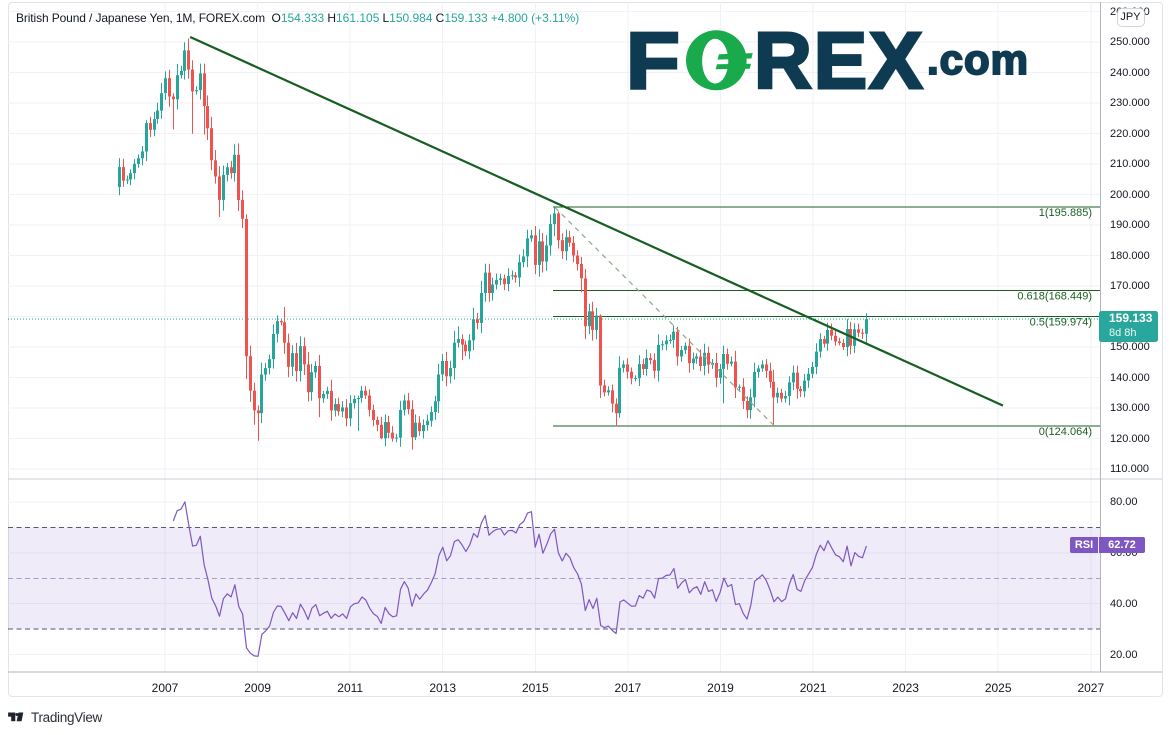 The width and height of the screenshot is (1173, 735). Describe the element at coordinates (1054, 297) in the screenshot. I see `svg-text: 0.618(168.449)` at that location.